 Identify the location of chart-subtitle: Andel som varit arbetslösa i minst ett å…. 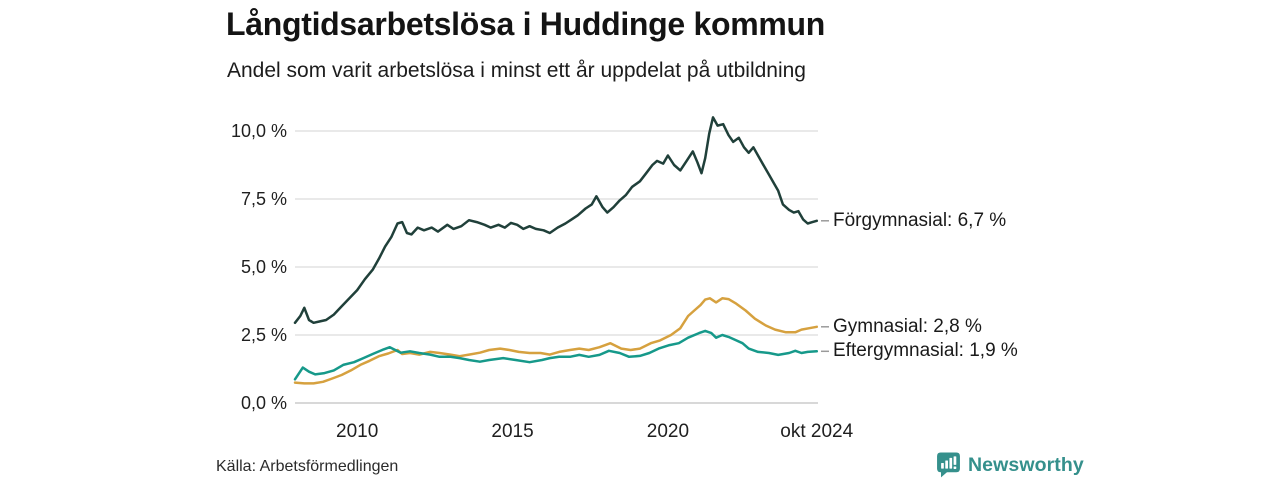
(516, 70).